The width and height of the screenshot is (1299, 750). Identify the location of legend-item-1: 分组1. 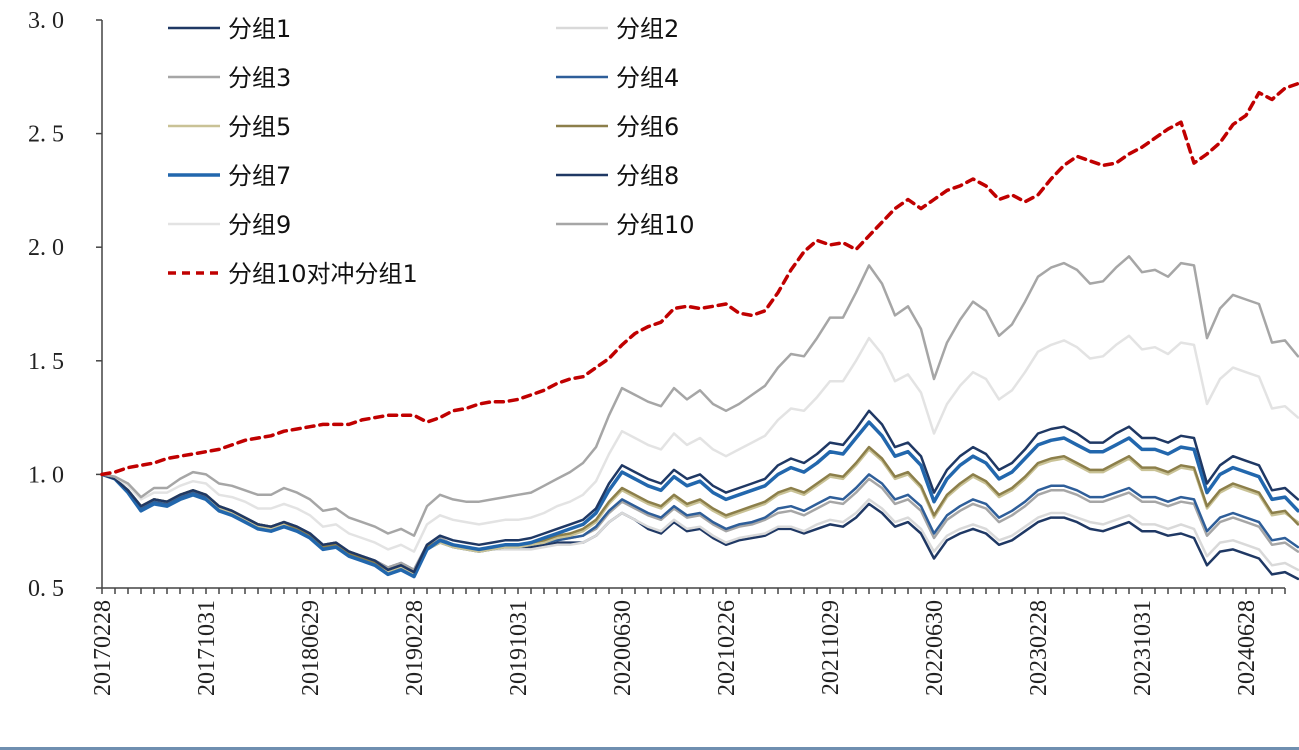
(229, 29).